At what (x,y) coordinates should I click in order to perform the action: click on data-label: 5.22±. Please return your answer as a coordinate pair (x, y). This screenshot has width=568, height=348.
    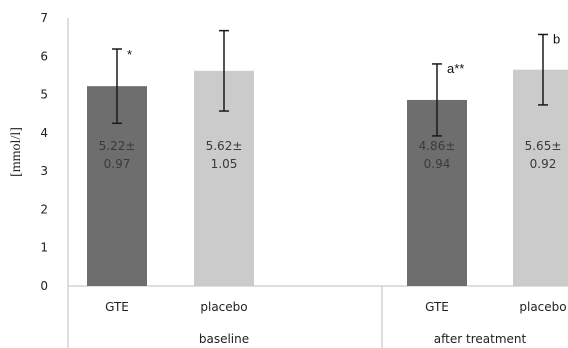
    Looking at the image, I should click on (117, 146).